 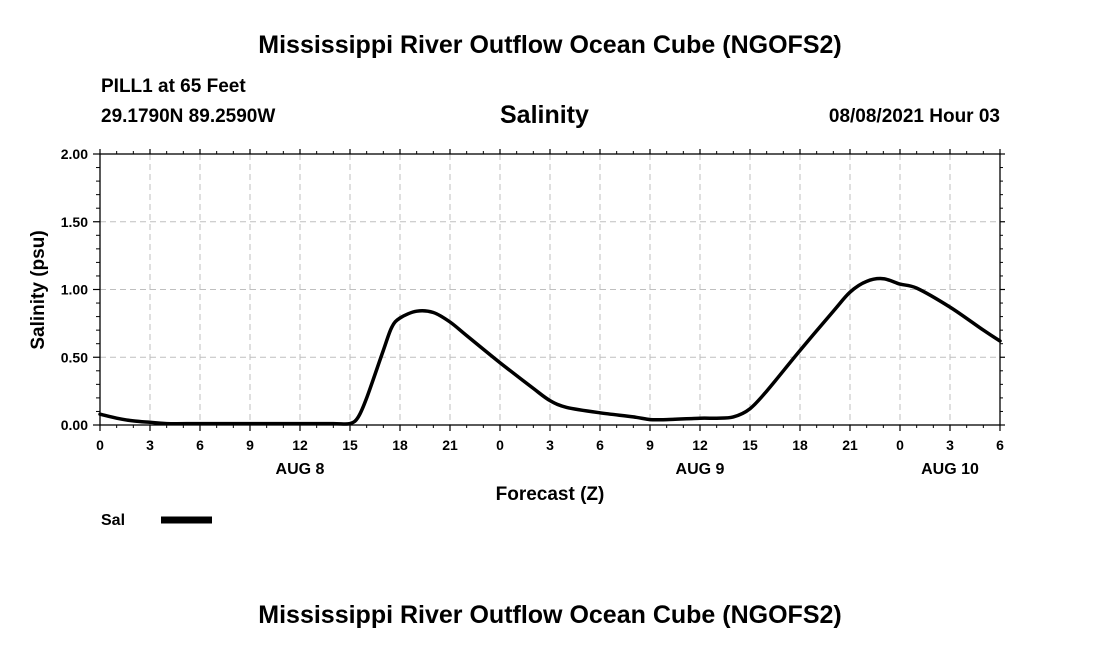 I want to click on y-tick-label: 0.00, so click(x=74, y=425).